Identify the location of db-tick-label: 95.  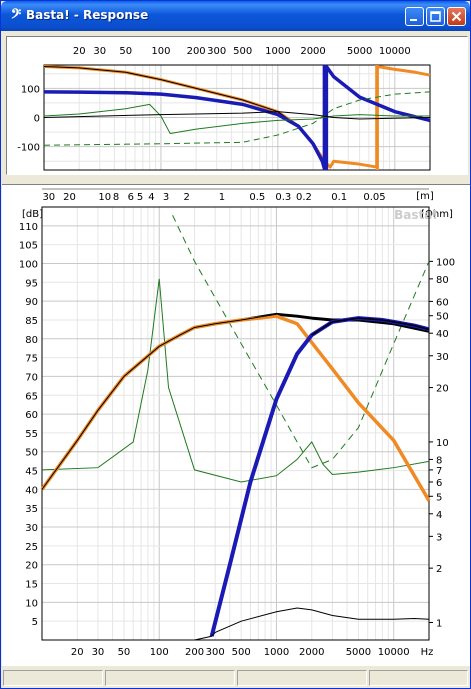
(31, 283).